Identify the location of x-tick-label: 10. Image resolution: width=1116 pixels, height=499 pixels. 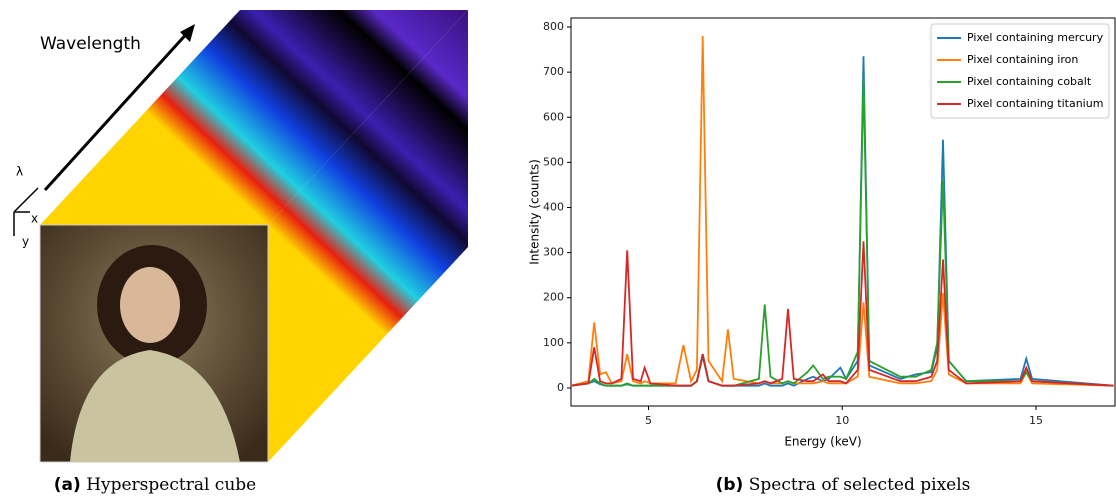
(842, 420).